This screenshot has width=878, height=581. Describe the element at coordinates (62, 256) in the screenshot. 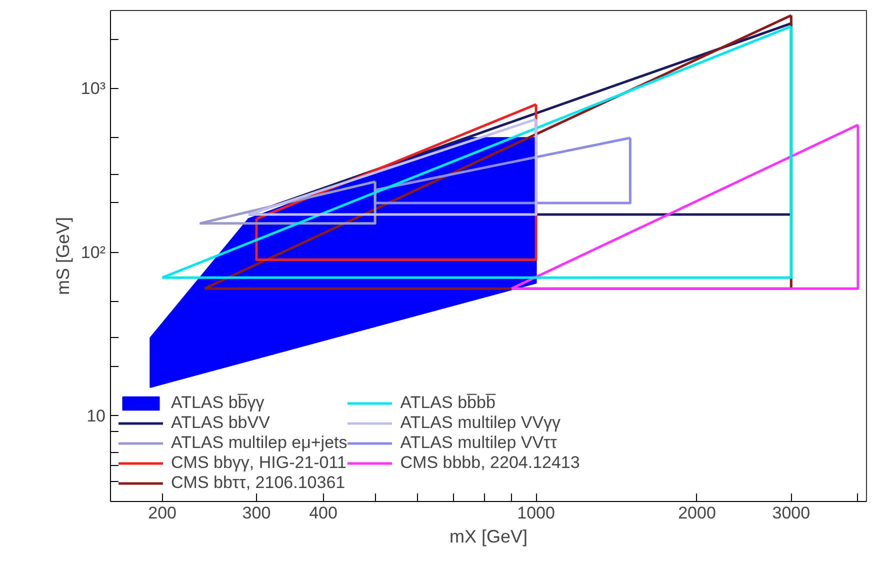

I see `y-axis-title: mS [GeV]` at that location.